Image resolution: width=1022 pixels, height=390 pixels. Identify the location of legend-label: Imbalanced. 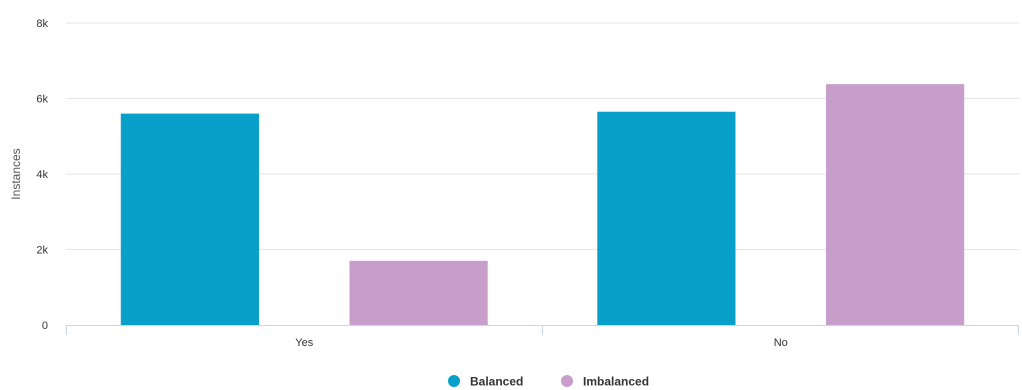
(616, 382).